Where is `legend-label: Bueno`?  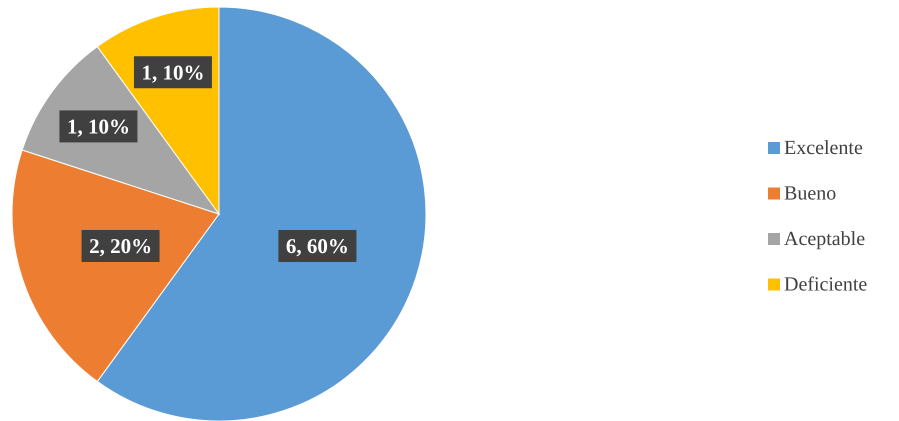
legend-label: Bueno is located at coordinates (810, 193).